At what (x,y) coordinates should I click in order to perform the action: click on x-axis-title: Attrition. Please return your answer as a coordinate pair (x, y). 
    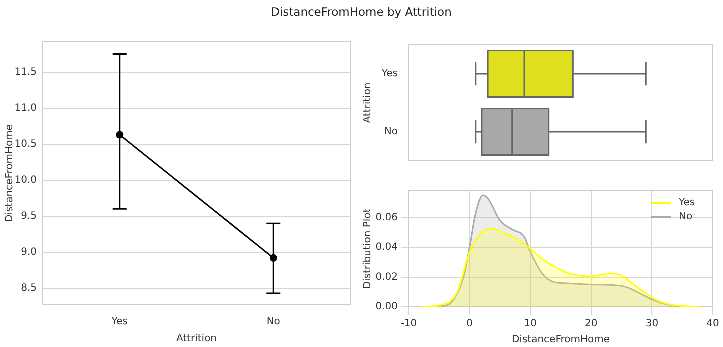
    Looking at the image, I should click on (197, 339).